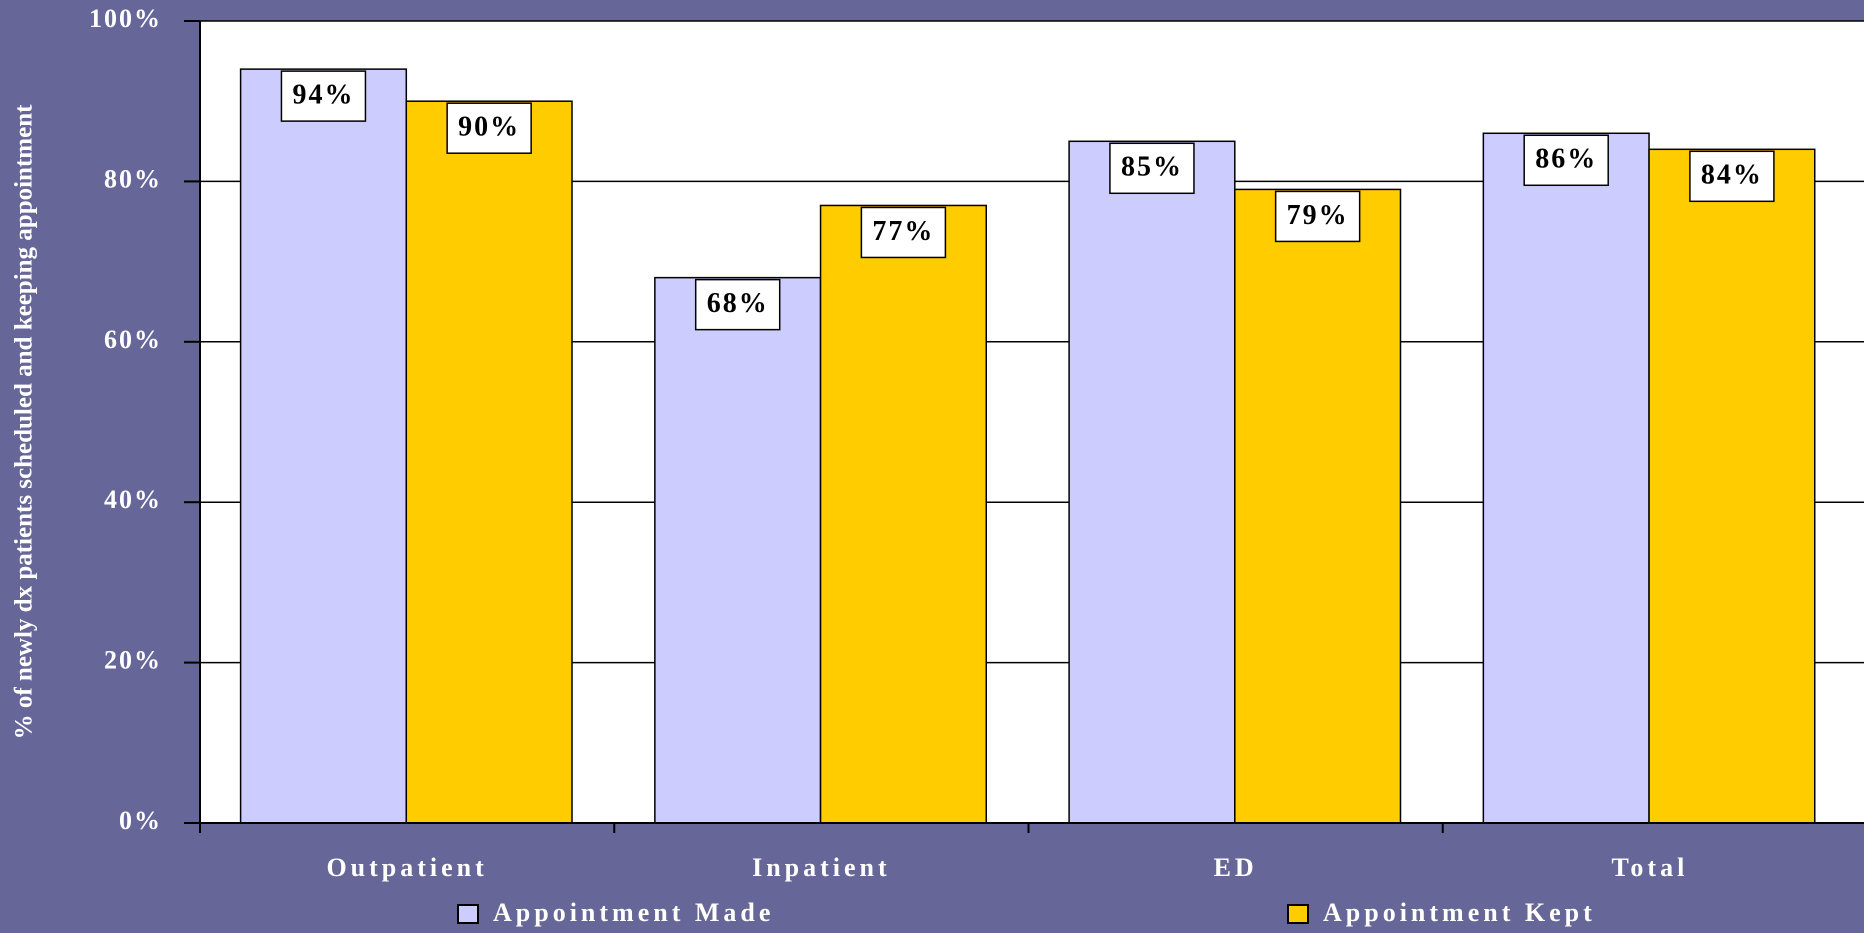 Image resolution: width=1864 pixels, height=933 pixels. Describe the element at coordinates (125, 18) in the screenshot. I see `y-tick-label: 100%` at that location.